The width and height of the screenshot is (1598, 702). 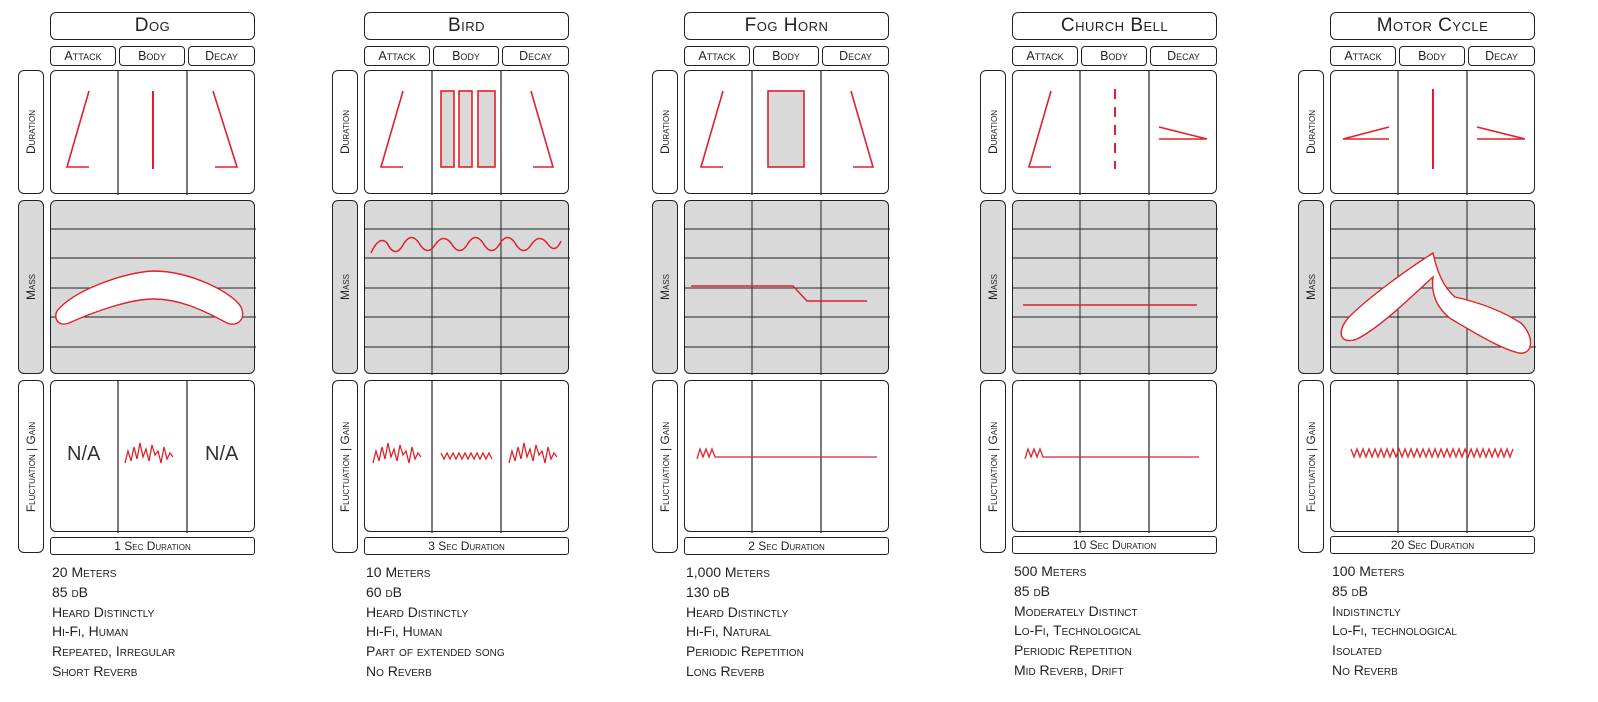 I want to click on fluctuation-line, so click(x=786, y=453).